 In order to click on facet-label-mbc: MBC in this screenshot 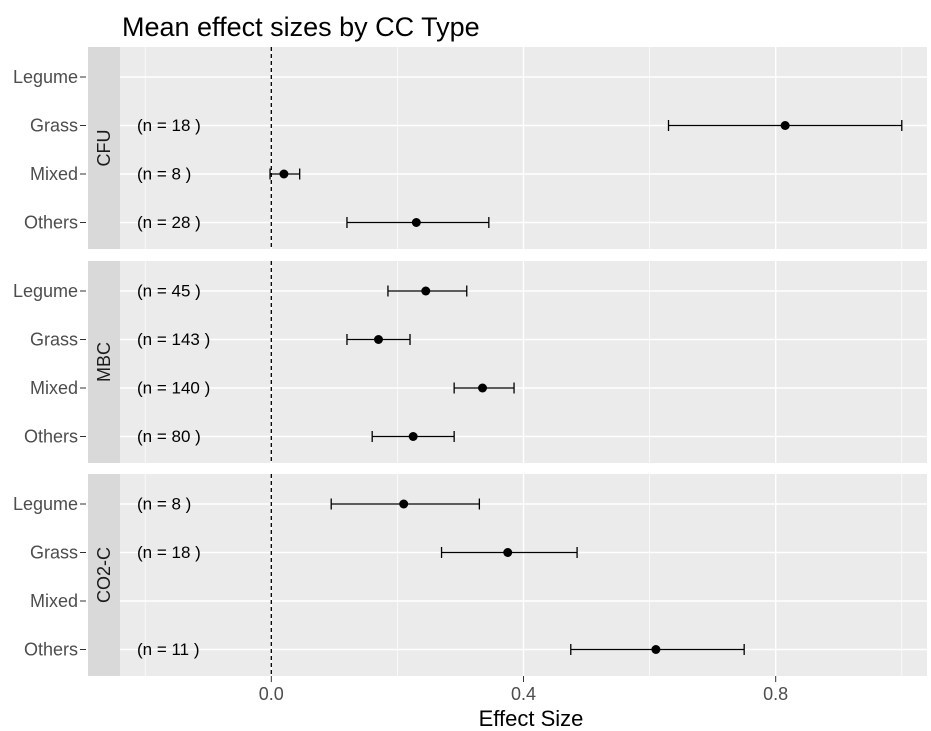, I will do `click(104, 362)`.